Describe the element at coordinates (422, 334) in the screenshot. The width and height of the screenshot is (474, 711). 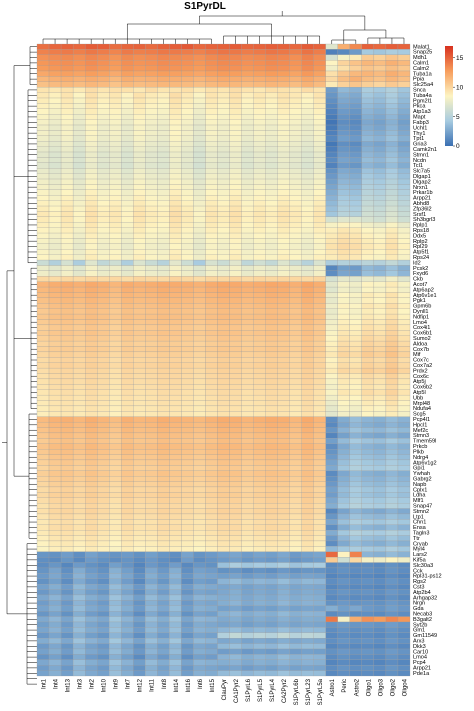
I see `row-label: Cox6b1` at that location.